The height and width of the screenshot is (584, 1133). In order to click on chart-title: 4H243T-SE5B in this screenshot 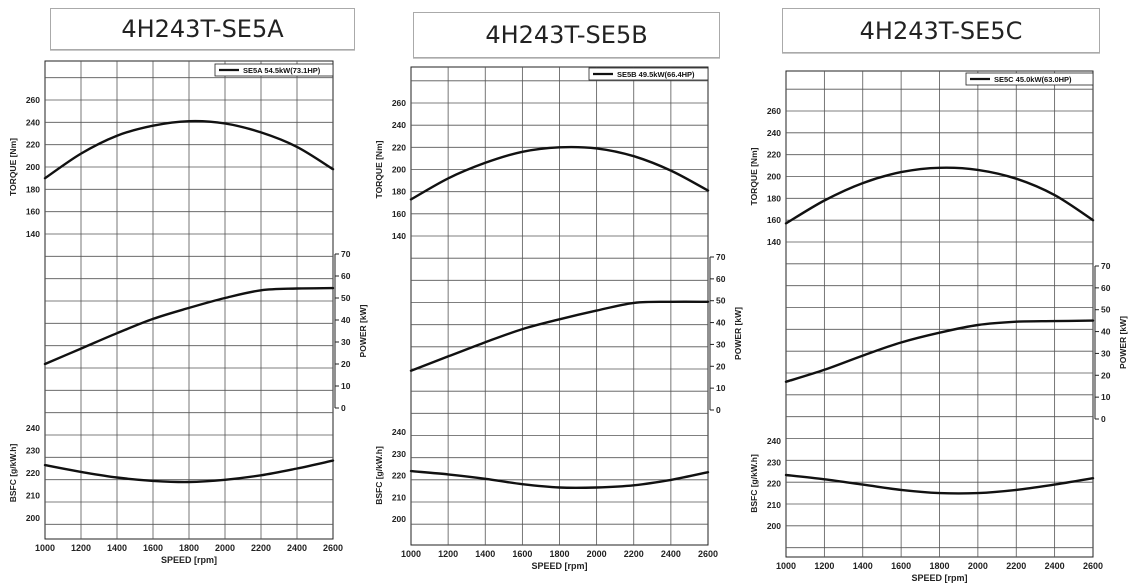, I will do `click(566, 35)`.